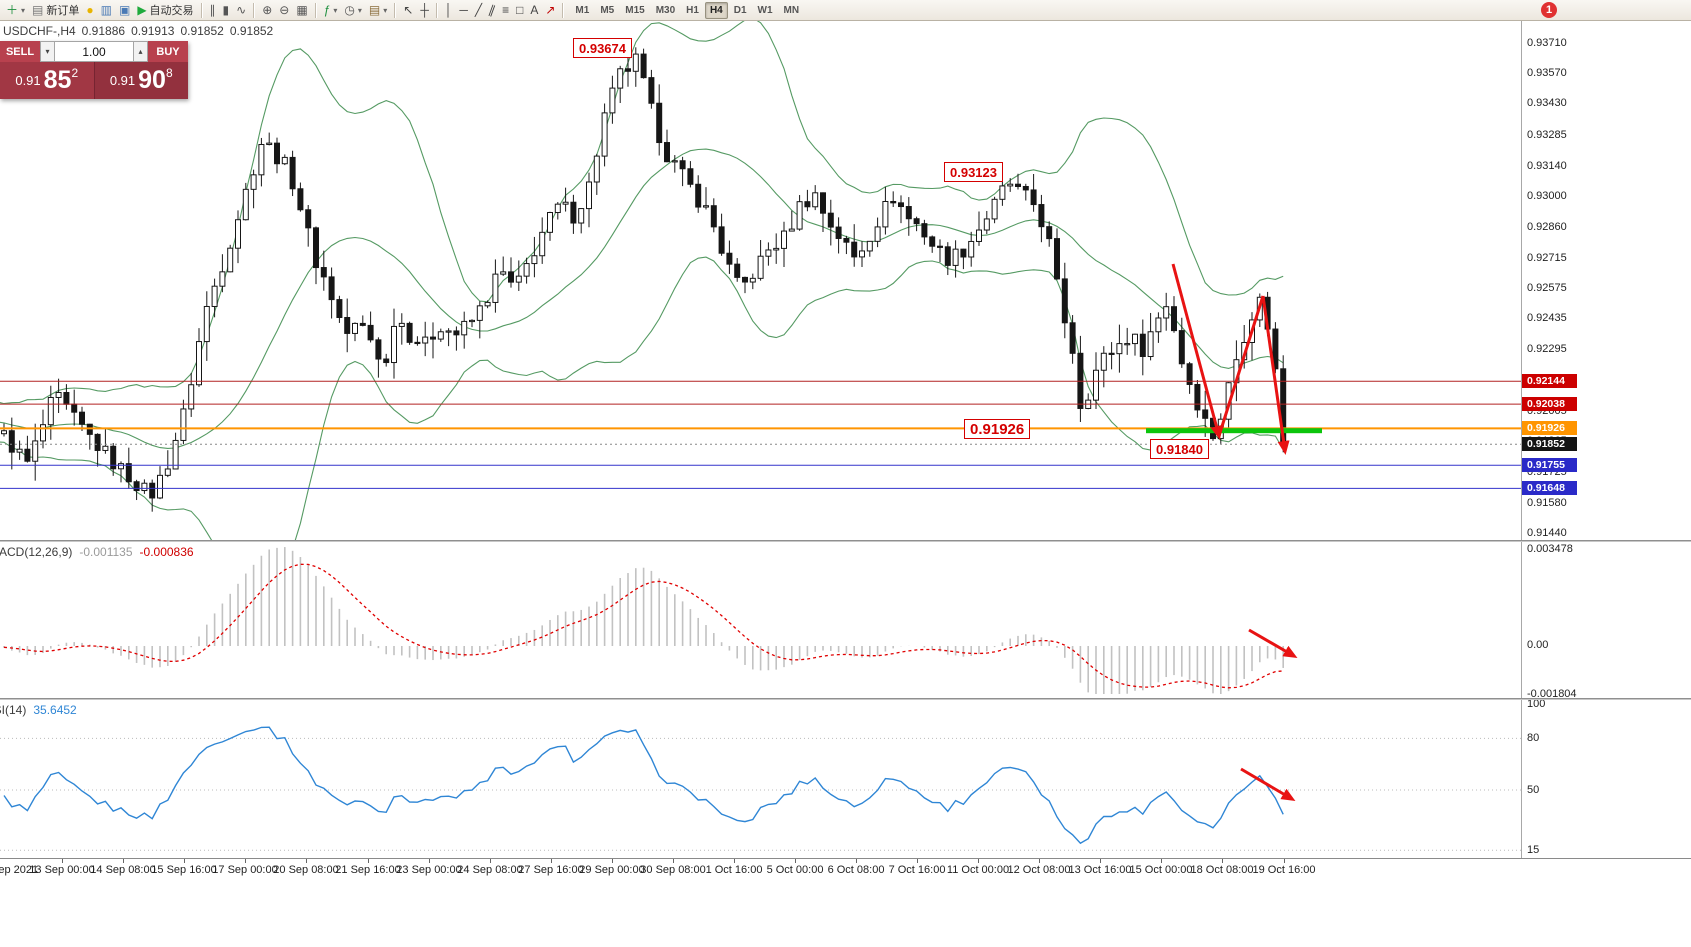 Image resolution: width=1691 pixels, height=947 pixels. What do you see at coordinates (15, 10) in the screenshot?
I see `new-chart-button: ＋ ▾` at bounding box center [15, 10].